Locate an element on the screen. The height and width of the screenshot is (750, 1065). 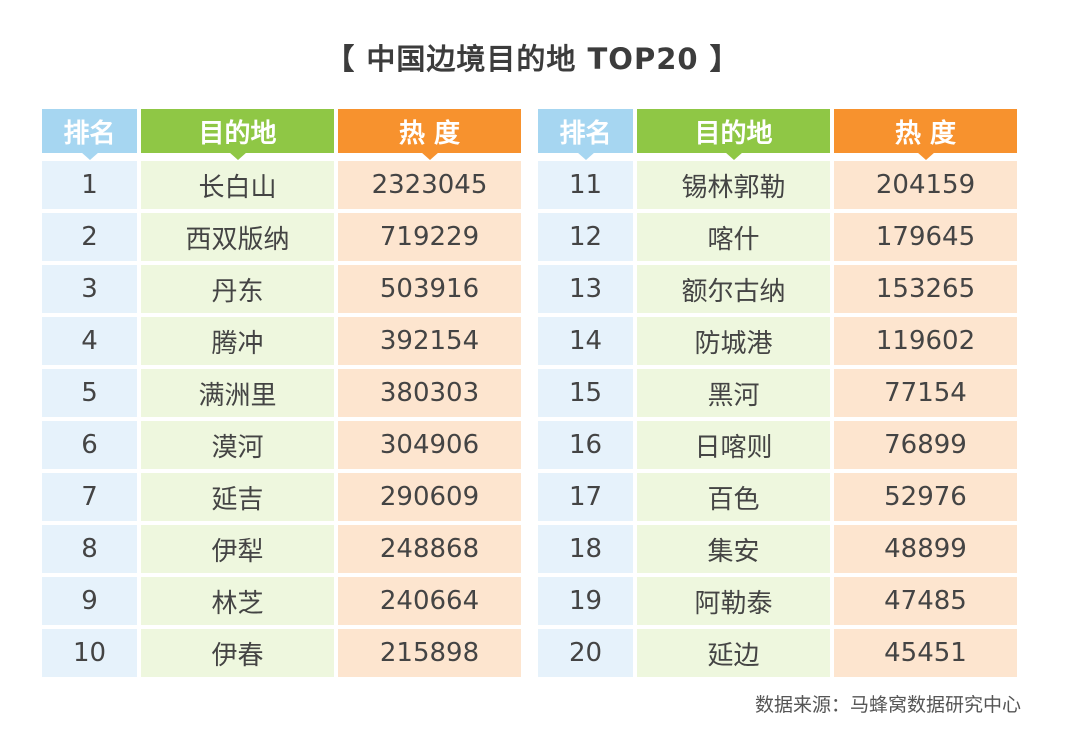
heat-cell: 77154 is located at coordinates (925, 393).